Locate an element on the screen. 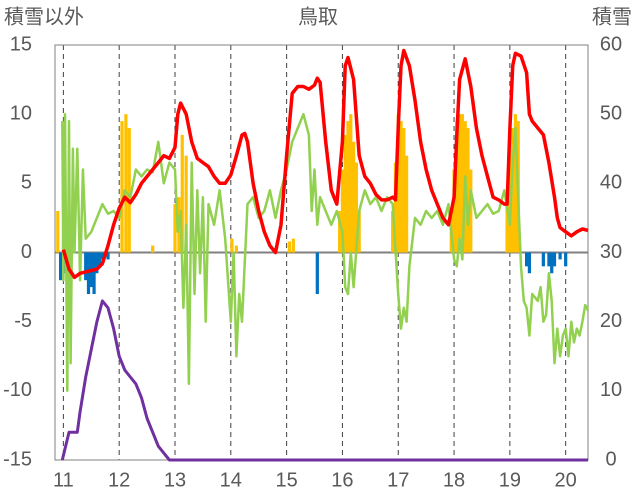 Image resolution: width=636 pixels, height=501 pixels. y-tick-left: -5 is located at coordinates (23, 321).